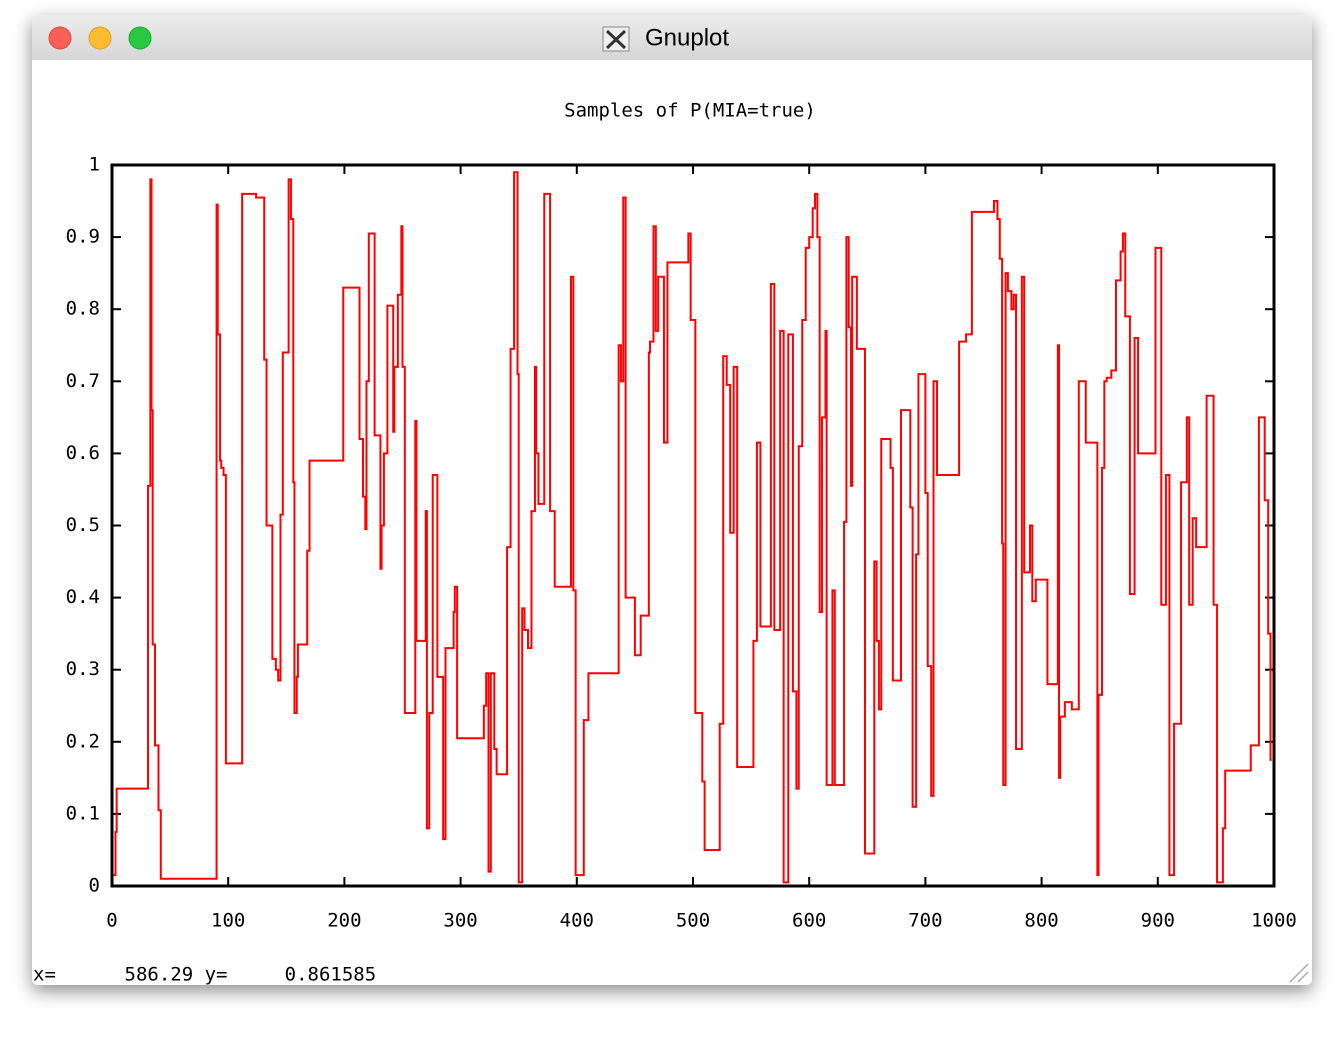  What do you see at coordinates (100, 38) in the screenshot?
I see `minimize-button` at bounding box center [100, 38].